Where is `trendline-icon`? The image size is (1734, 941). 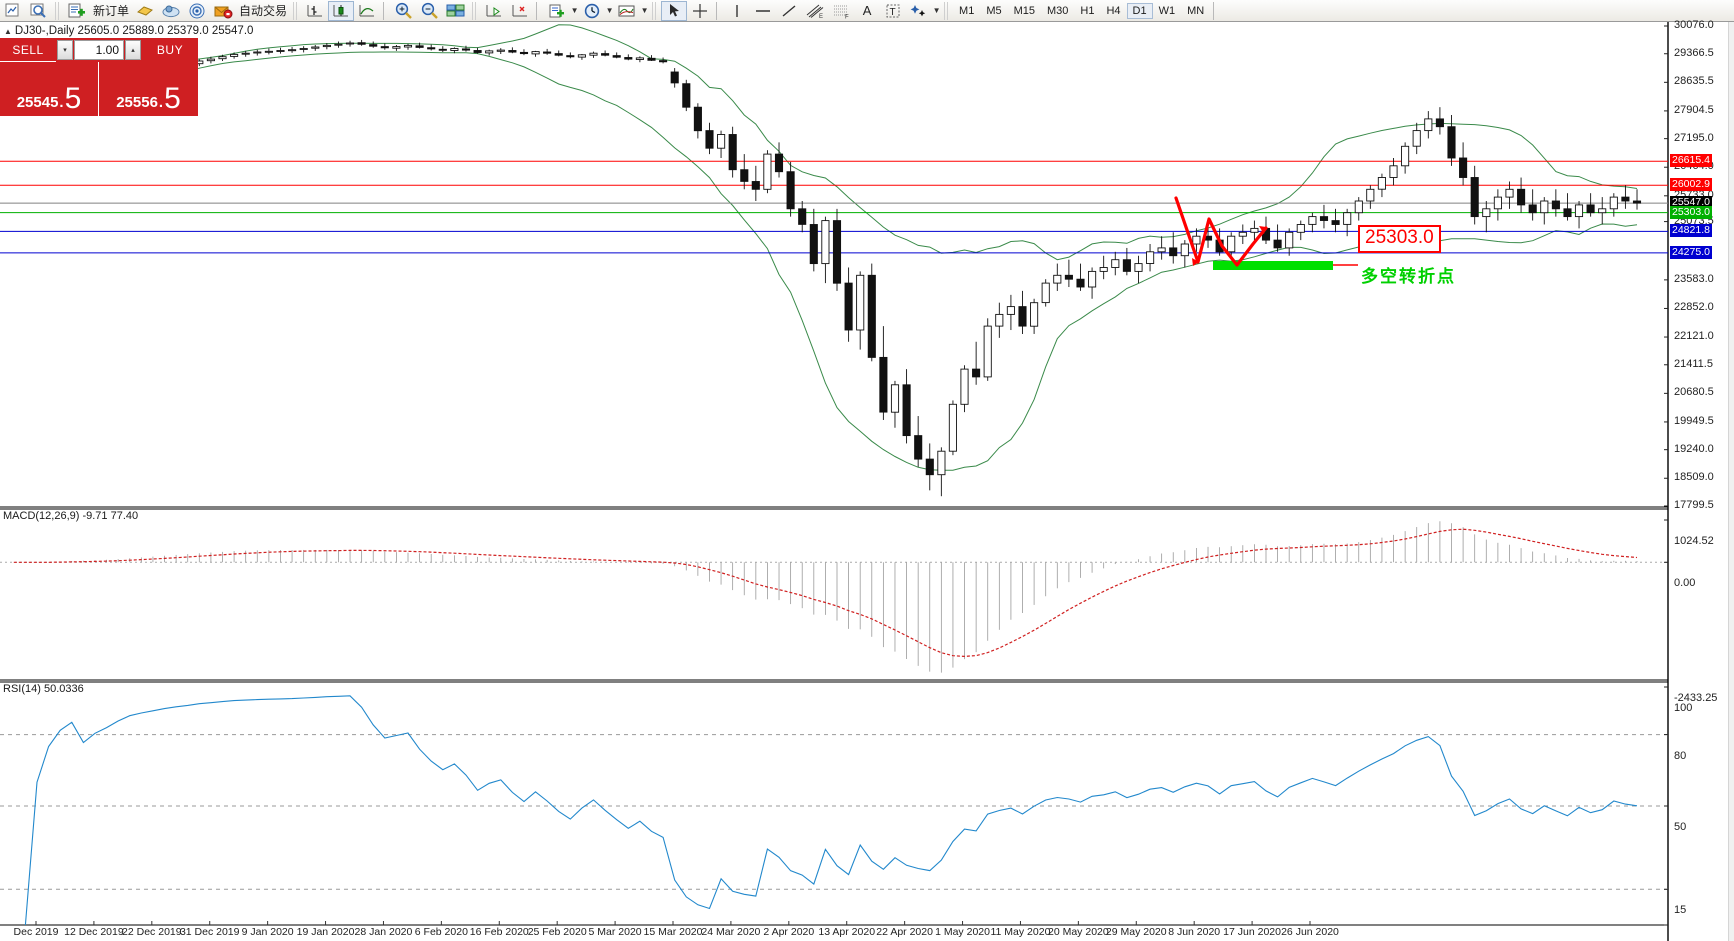 trendline-icon is located at coordinates (789, 11).